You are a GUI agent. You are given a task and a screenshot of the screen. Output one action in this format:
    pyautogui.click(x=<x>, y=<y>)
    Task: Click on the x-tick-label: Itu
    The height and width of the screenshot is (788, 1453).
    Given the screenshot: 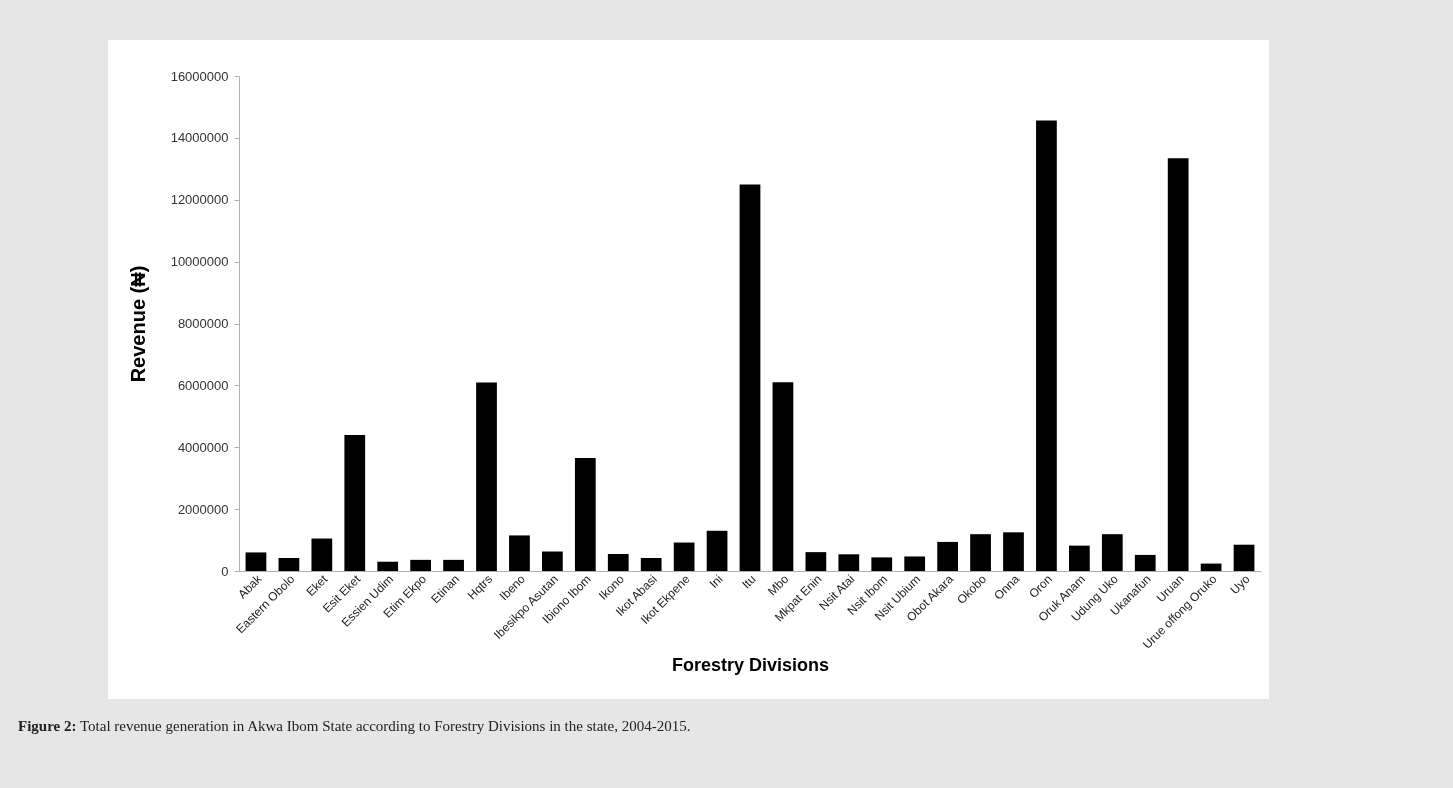 What is the action you would take?
    pyautogui.click(x=749, y=582)
    